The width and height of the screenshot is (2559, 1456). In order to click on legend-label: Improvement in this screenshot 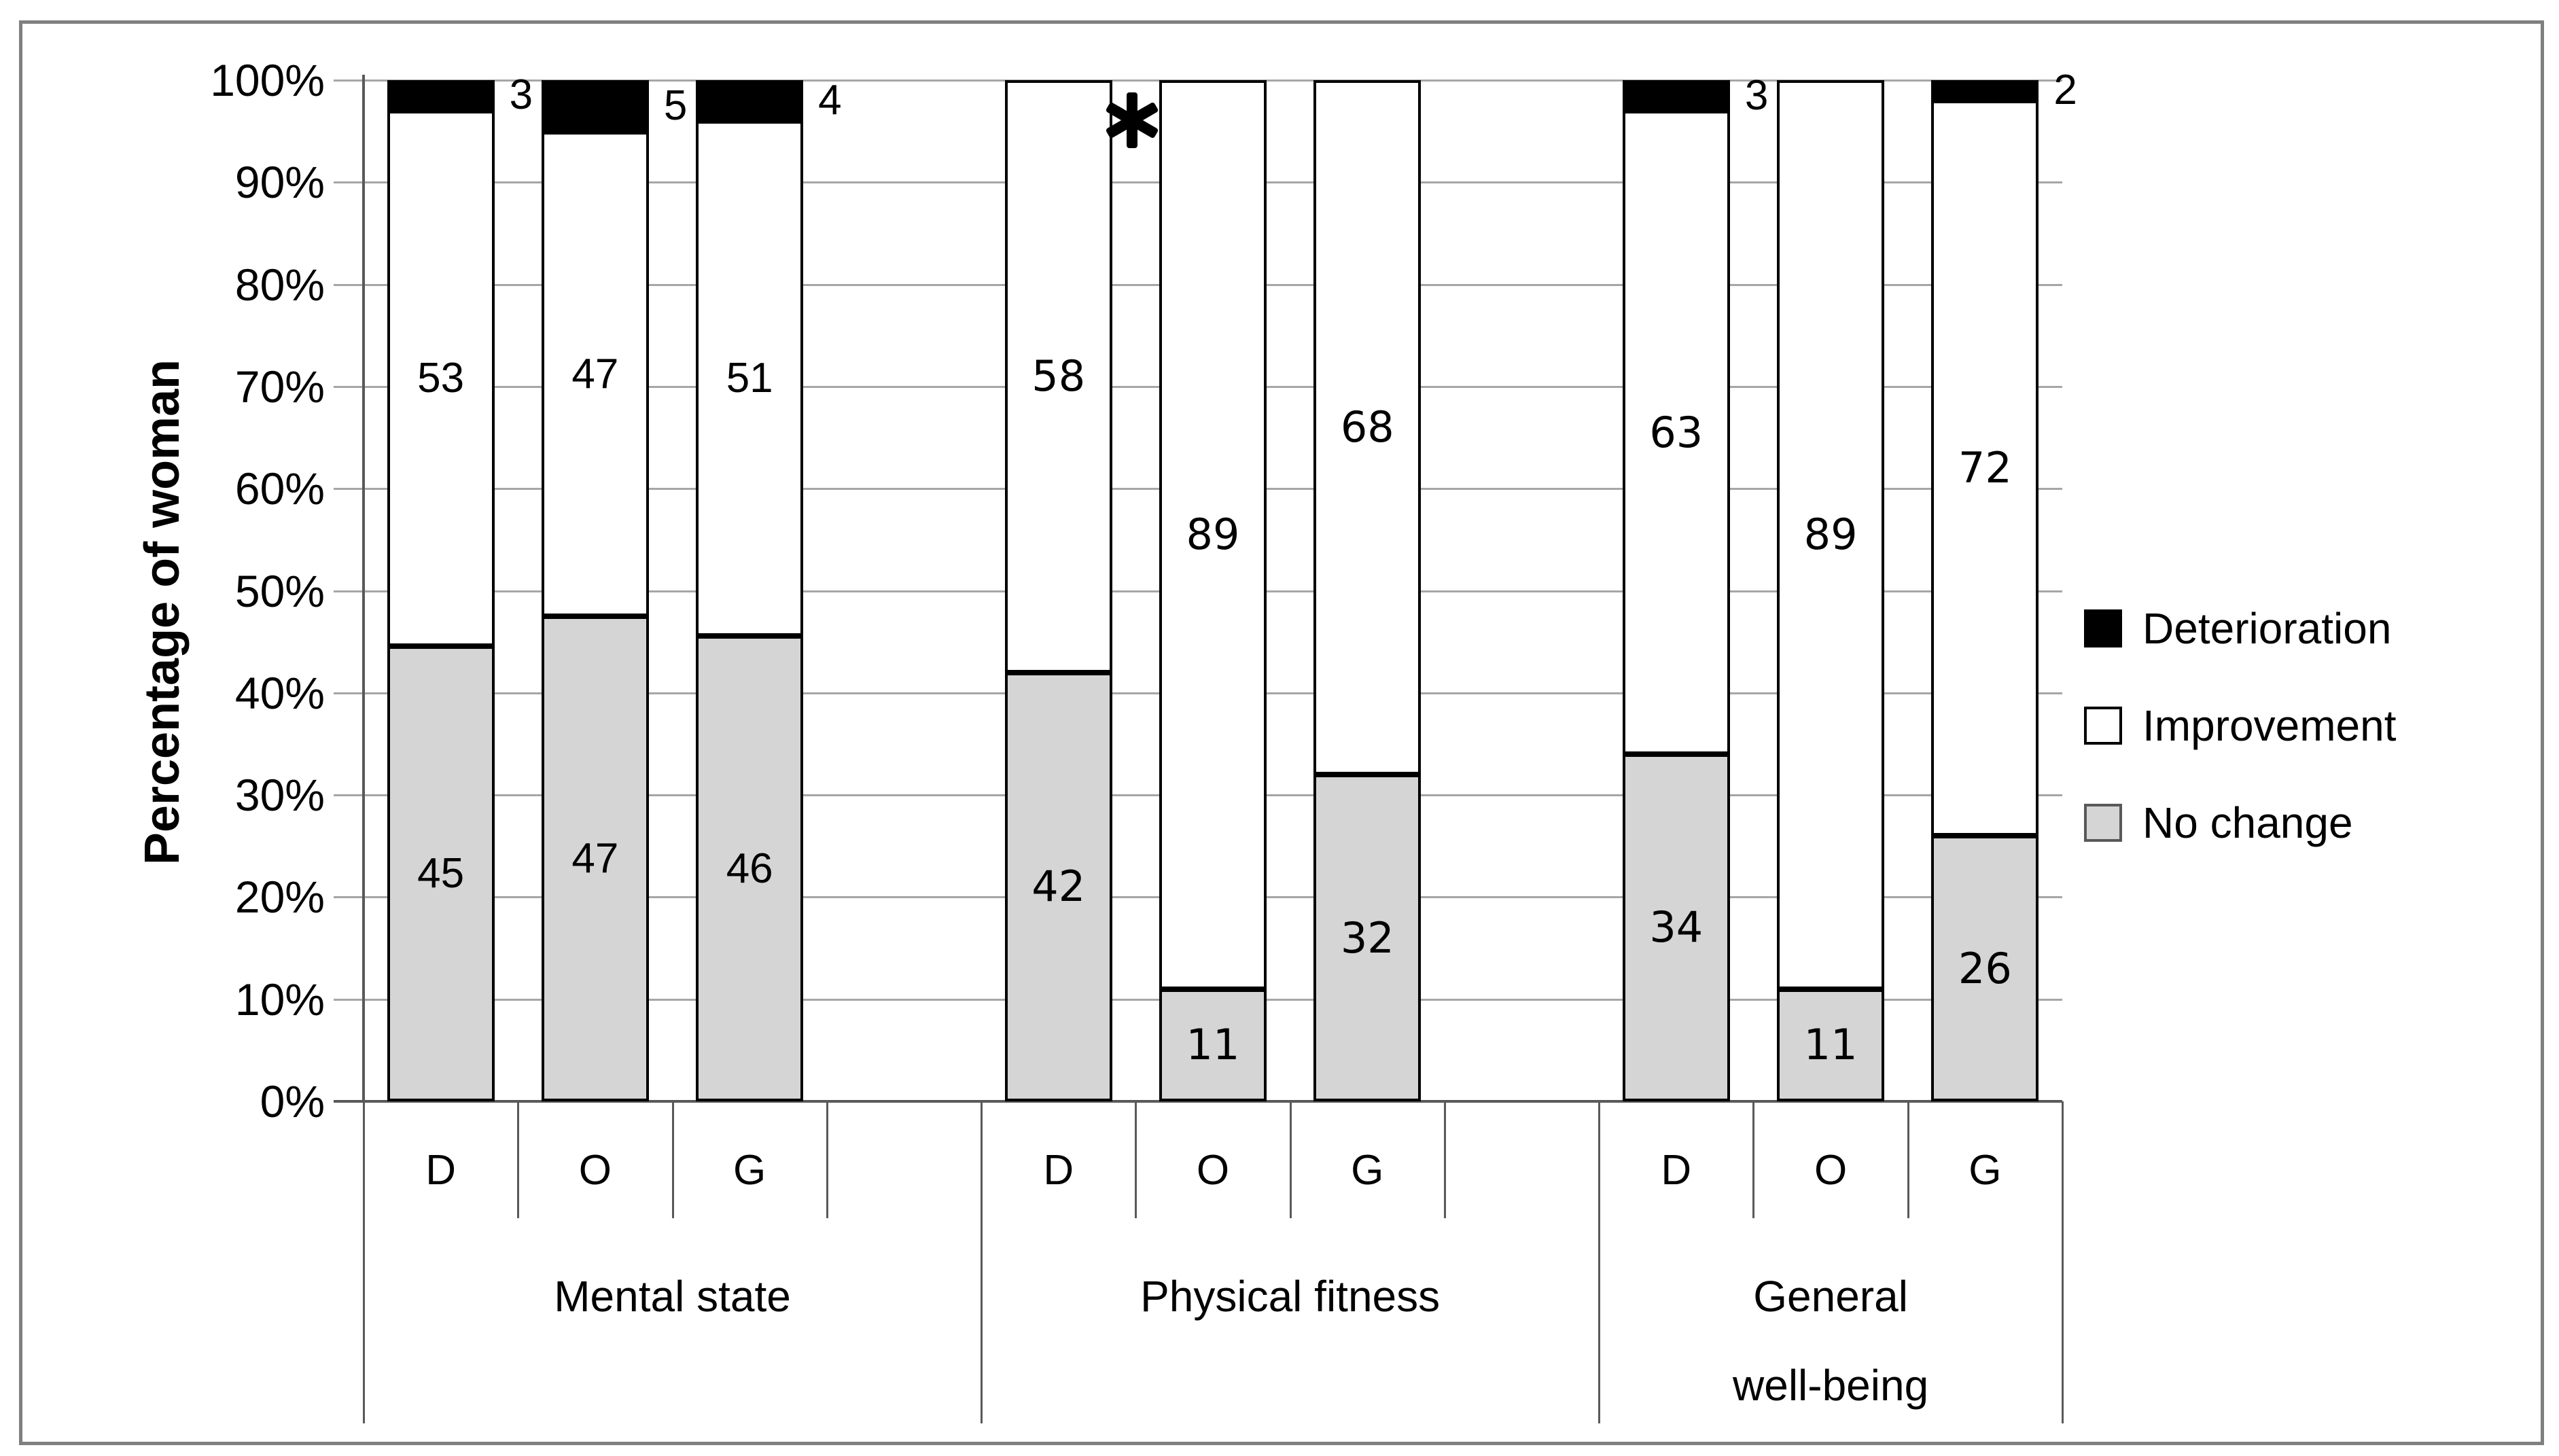, I will do `click(2269, 726)`.